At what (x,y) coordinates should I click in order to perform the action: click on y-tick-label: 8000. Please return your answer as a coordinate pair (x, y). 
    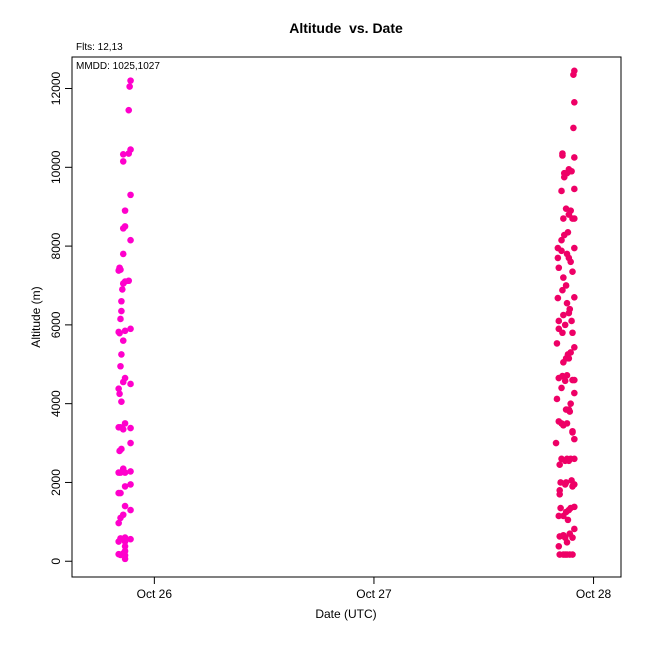
    Looking at the image, I should click on (56, 245).